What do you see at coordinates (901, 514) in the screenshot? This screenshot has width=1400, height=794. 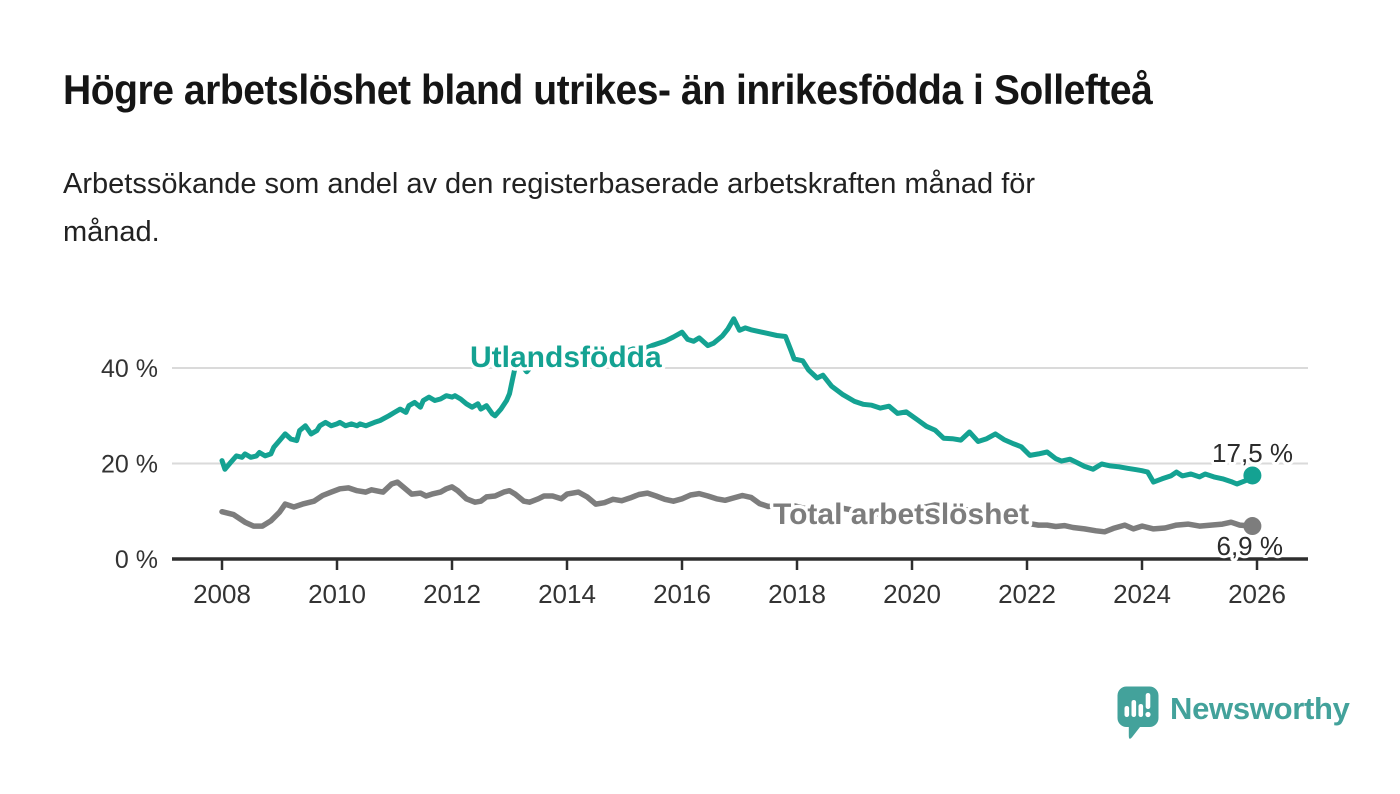 I see `series-label-total-arbetsloshet: Total arbetslöshet` at bounding box center [901, 514].